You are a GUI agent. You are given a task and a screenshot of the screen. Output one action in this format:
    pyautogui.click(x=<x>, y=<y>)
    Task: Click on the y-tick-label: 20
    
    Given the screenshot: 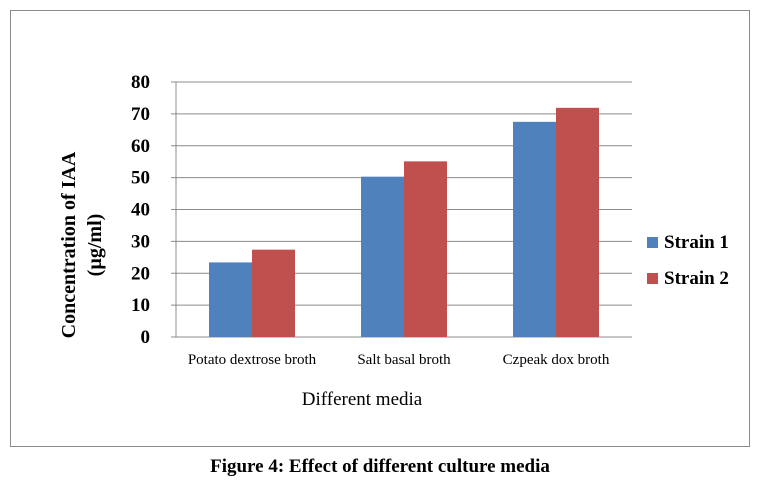 What is the action you would take?
    pyautogui.click(x=140, y=273)
    